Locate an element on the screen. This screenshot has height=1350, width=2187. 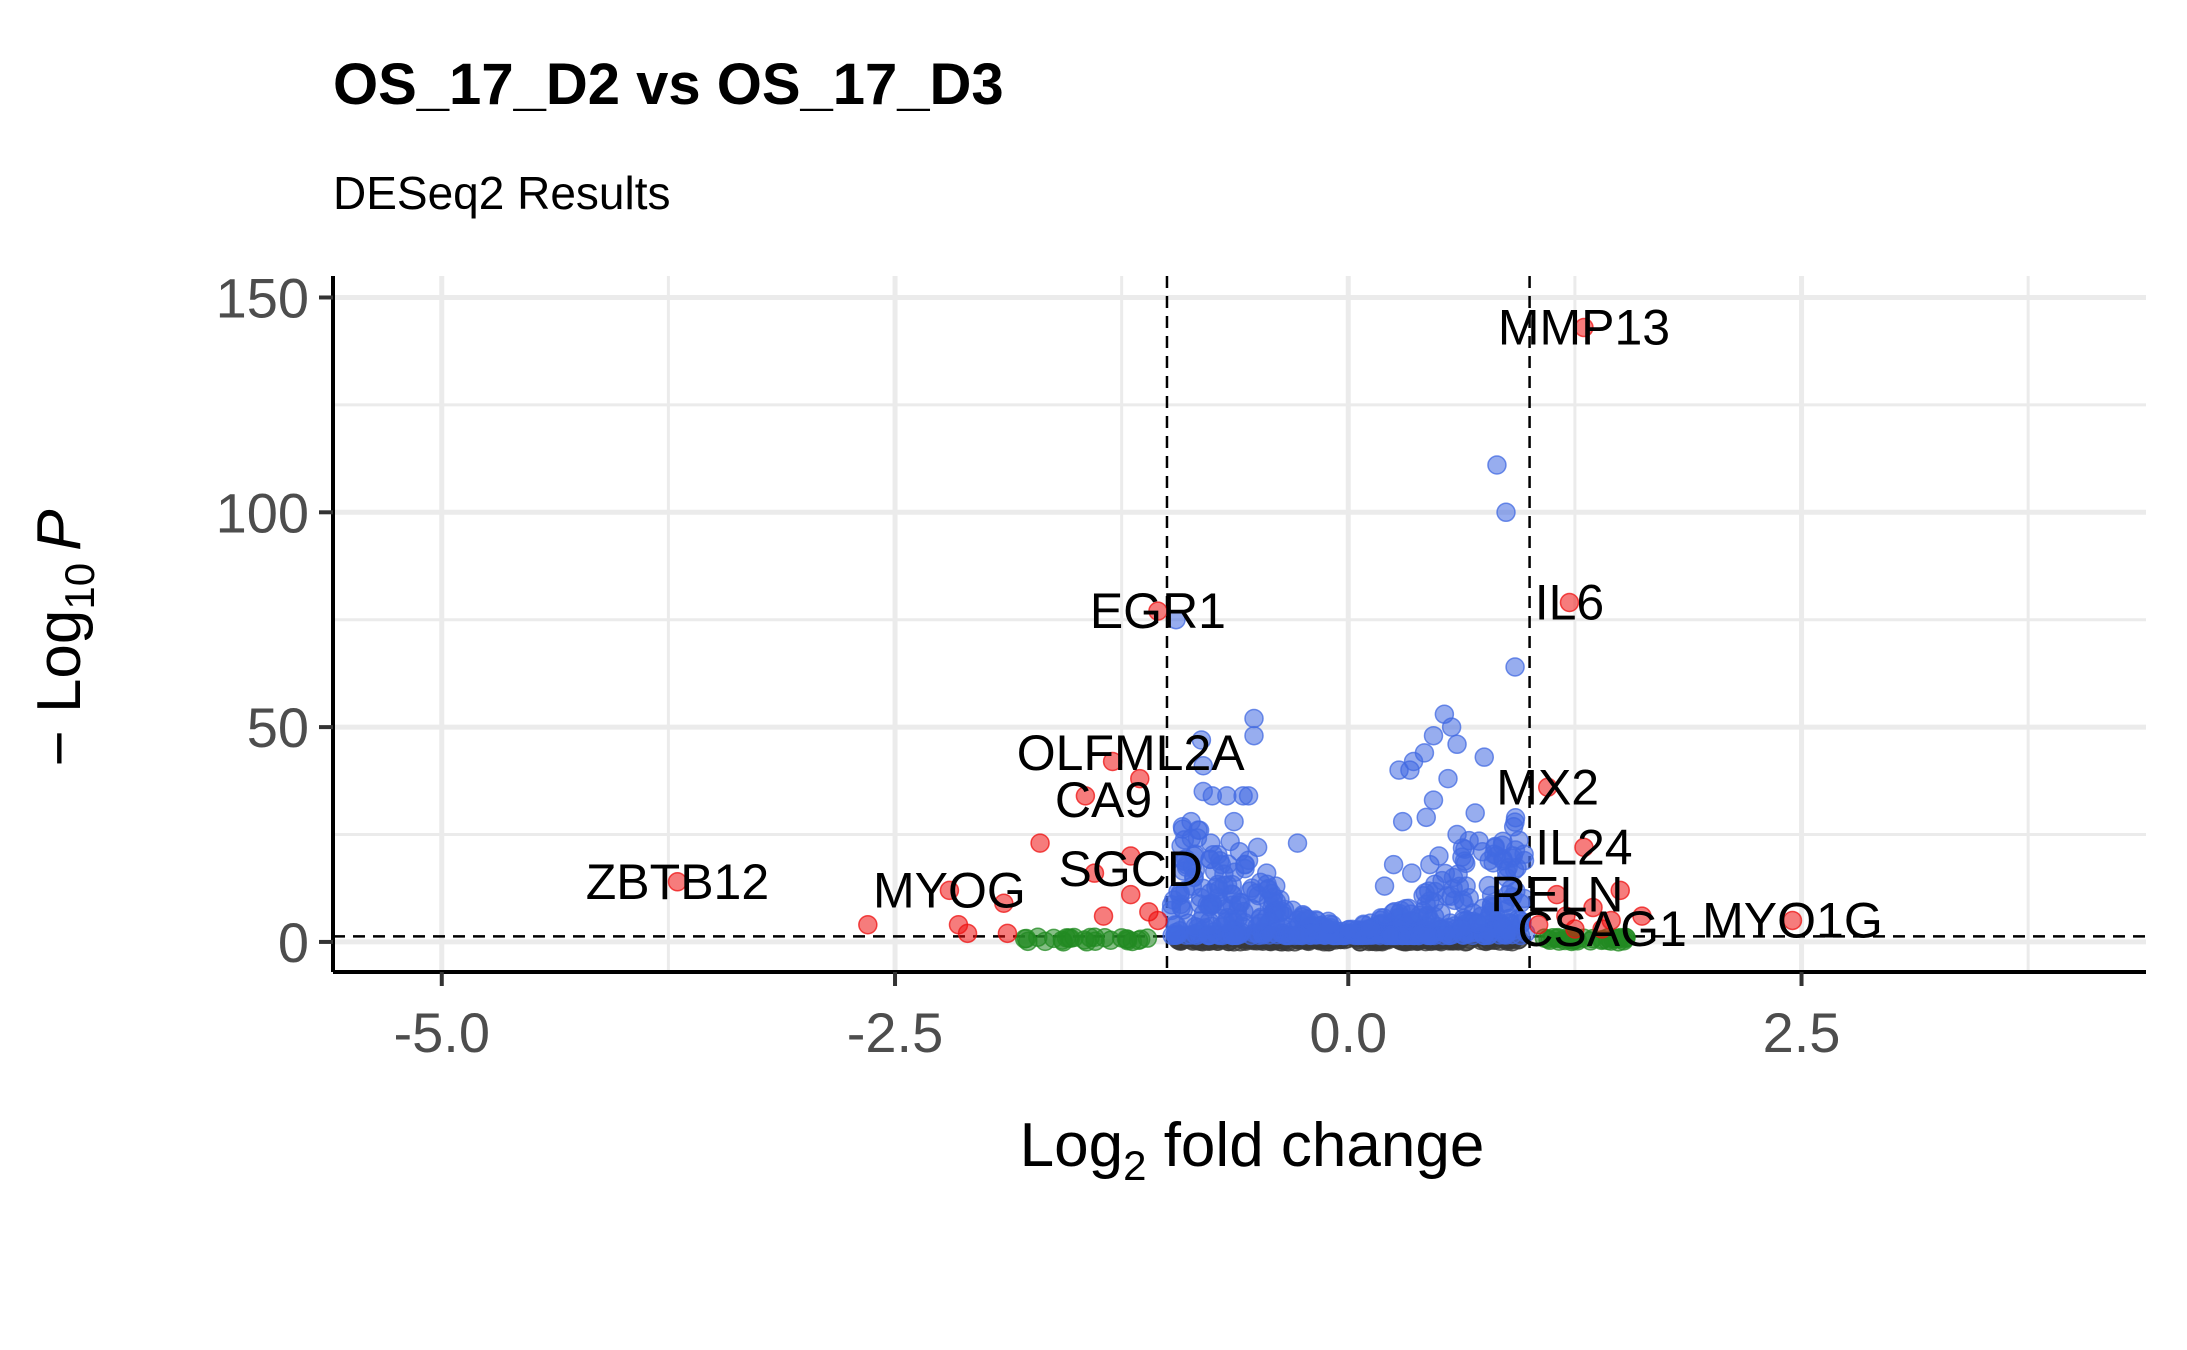
x-tick-label: 0.0 is located at coordinates (1348, 1032).